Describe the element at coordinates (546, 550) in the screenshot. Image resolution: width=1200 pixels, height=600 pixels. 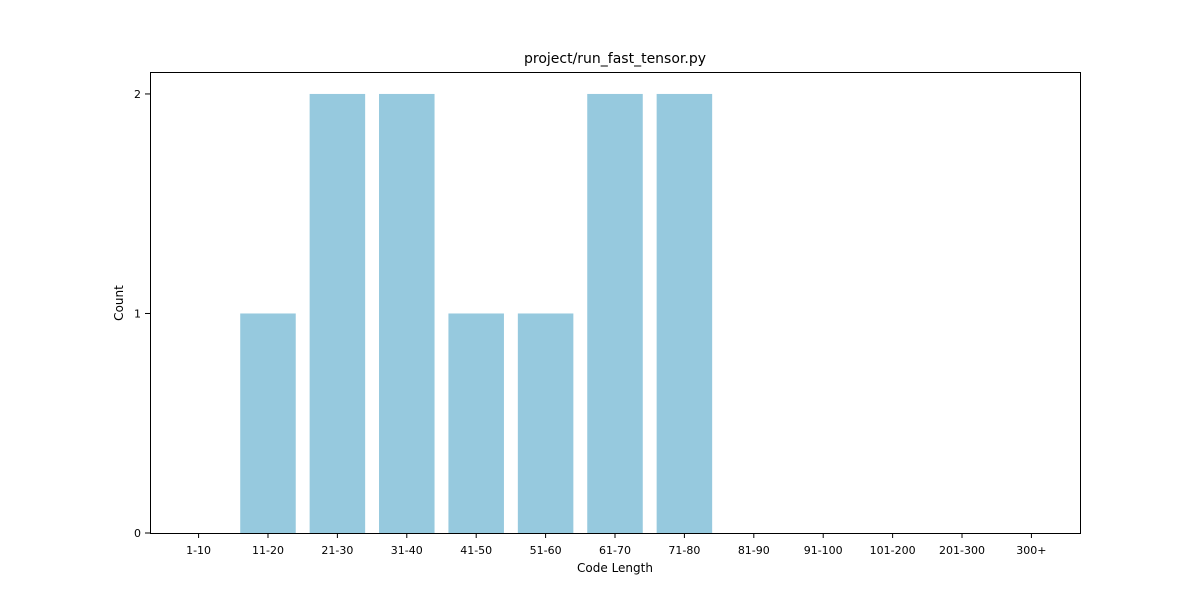
I see `x-tick-label: 51-60` at that location.